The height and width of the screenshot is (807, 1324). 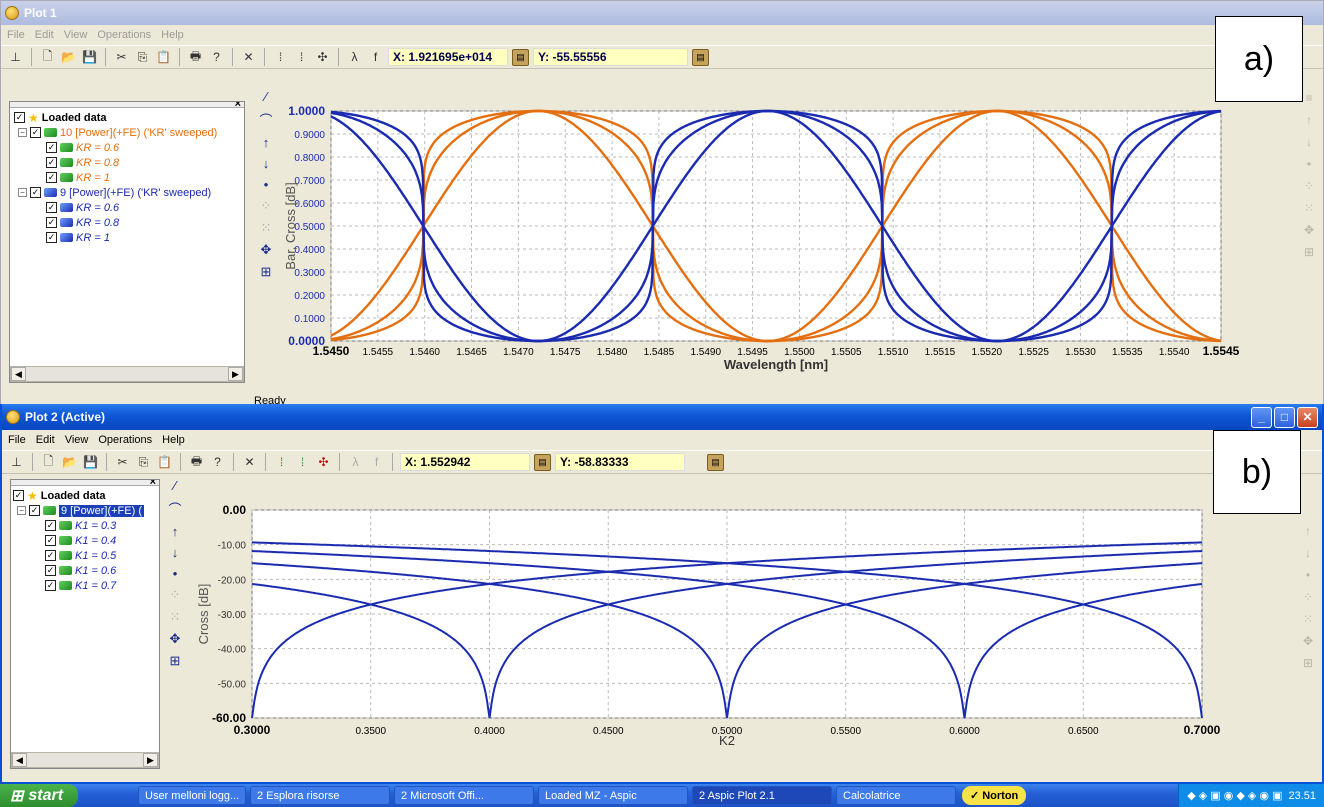 I want to click on tree-leaf: ✓ KR = 0.8, so click(x=127, y=222).